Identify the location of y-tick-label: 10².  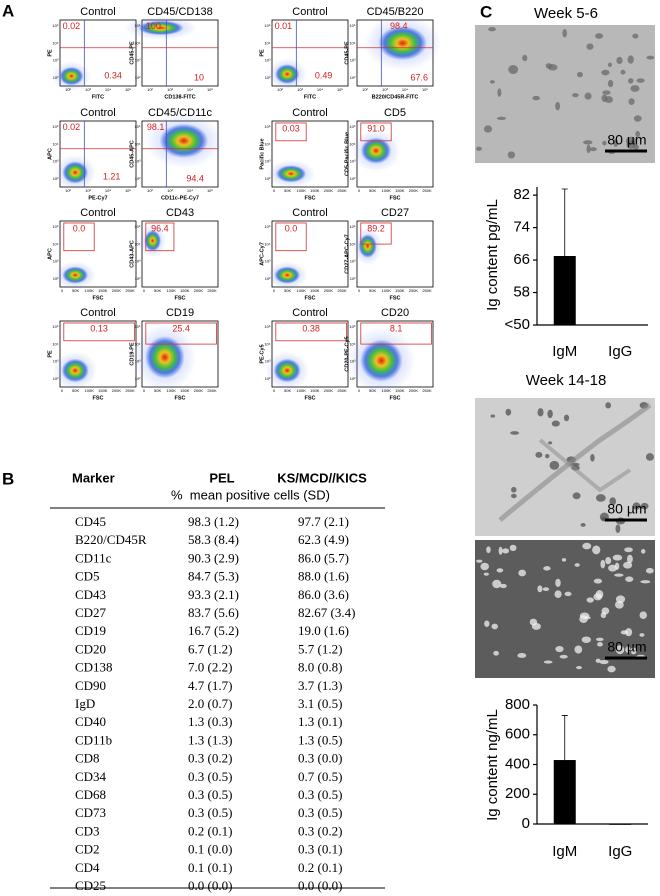
(353, 178).